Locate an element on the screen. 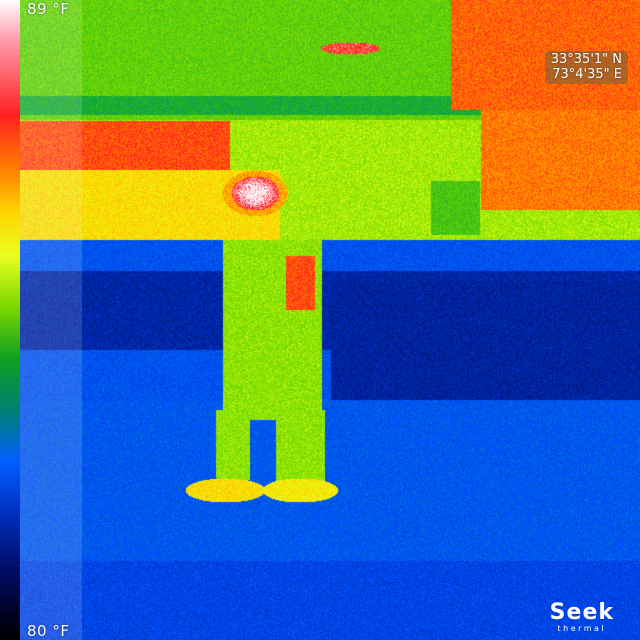  min-temperature-label: 80 °F is located at coordinates (48, 631).